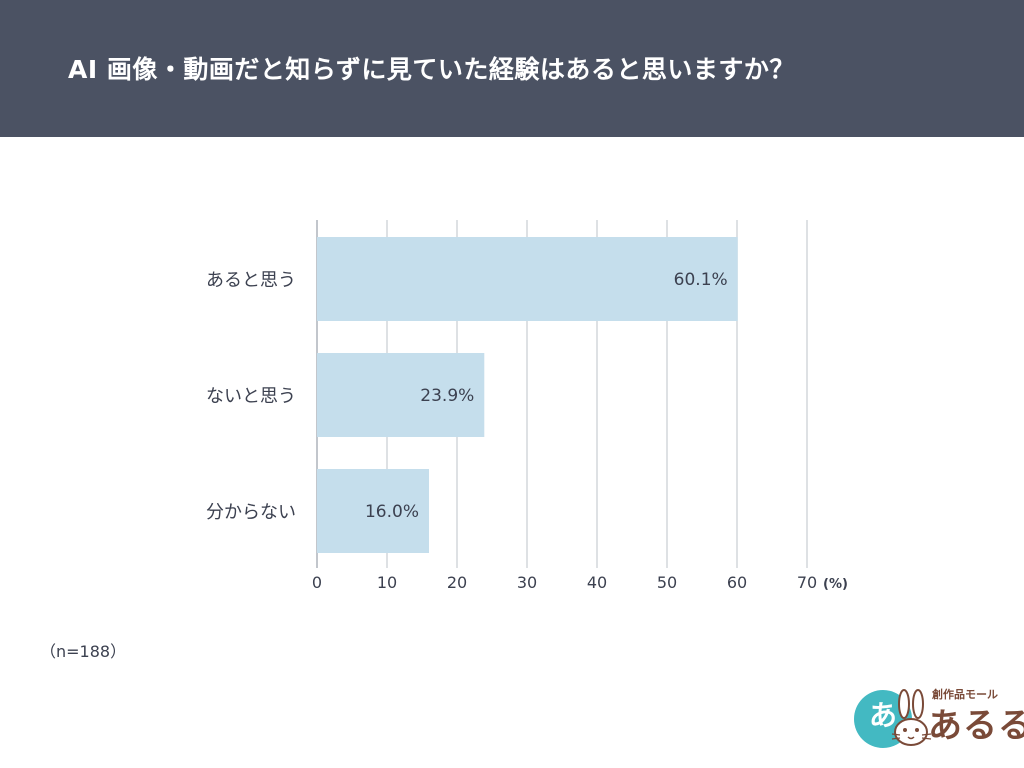 The height and width of the screenshot is (768, 1024). I want to click on chart-title: AI 画像・動画だと知らずに見ていた経験はあると思いますか？, so click(431, 69).